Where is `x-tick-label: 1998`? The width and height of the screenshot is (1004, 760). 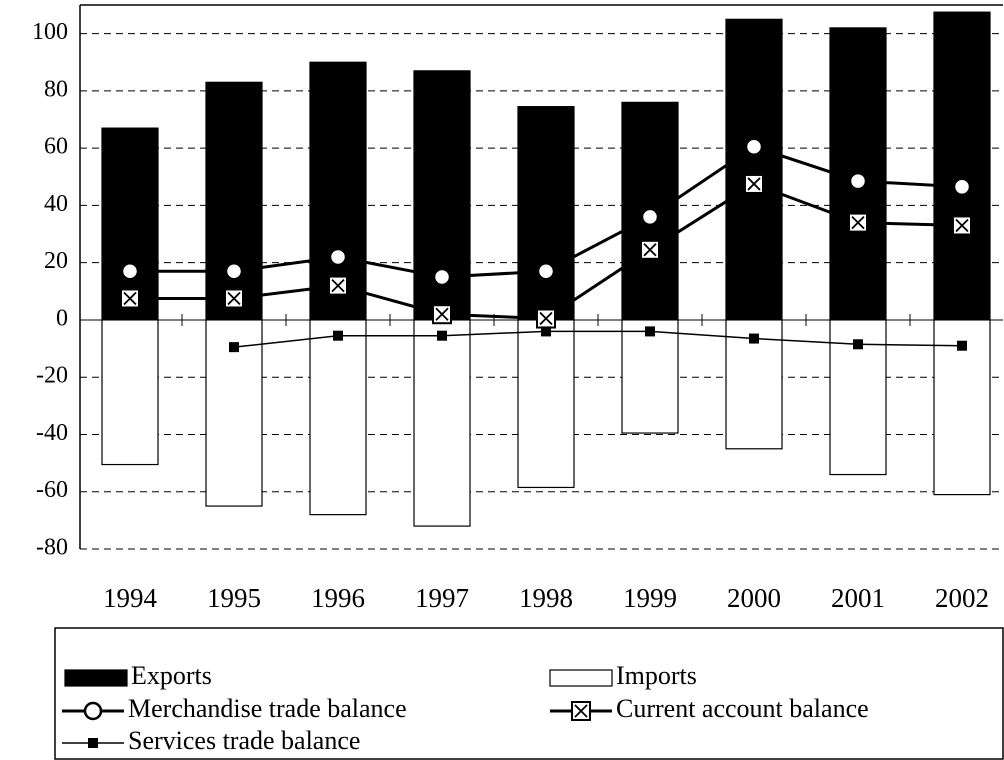
x-tick-label: 1998 is located at coordinates (546, 598).